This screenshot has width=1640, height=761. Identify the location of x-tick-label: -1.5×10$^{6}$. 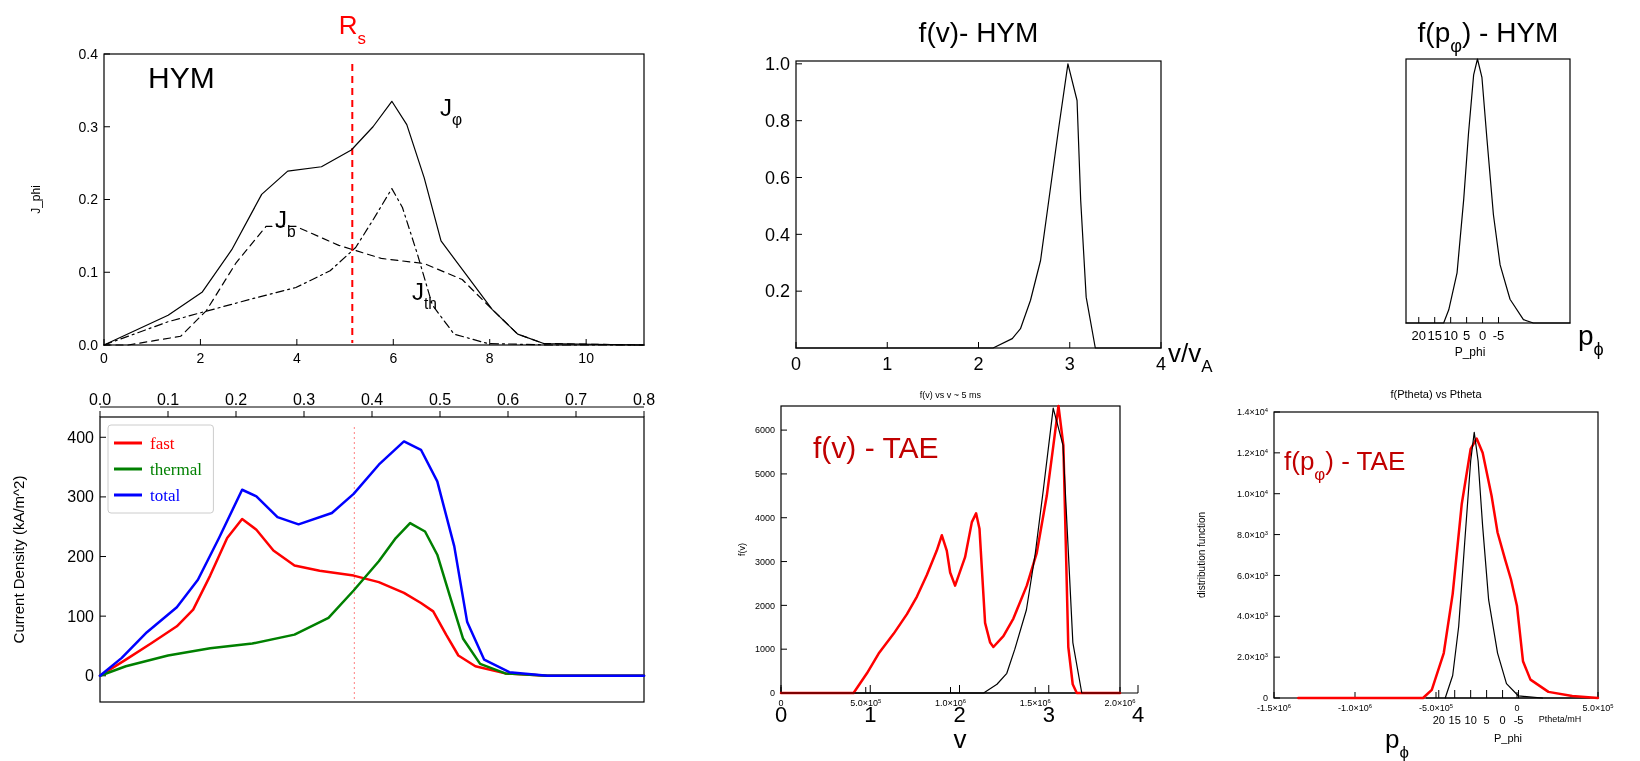
(1274, 708).